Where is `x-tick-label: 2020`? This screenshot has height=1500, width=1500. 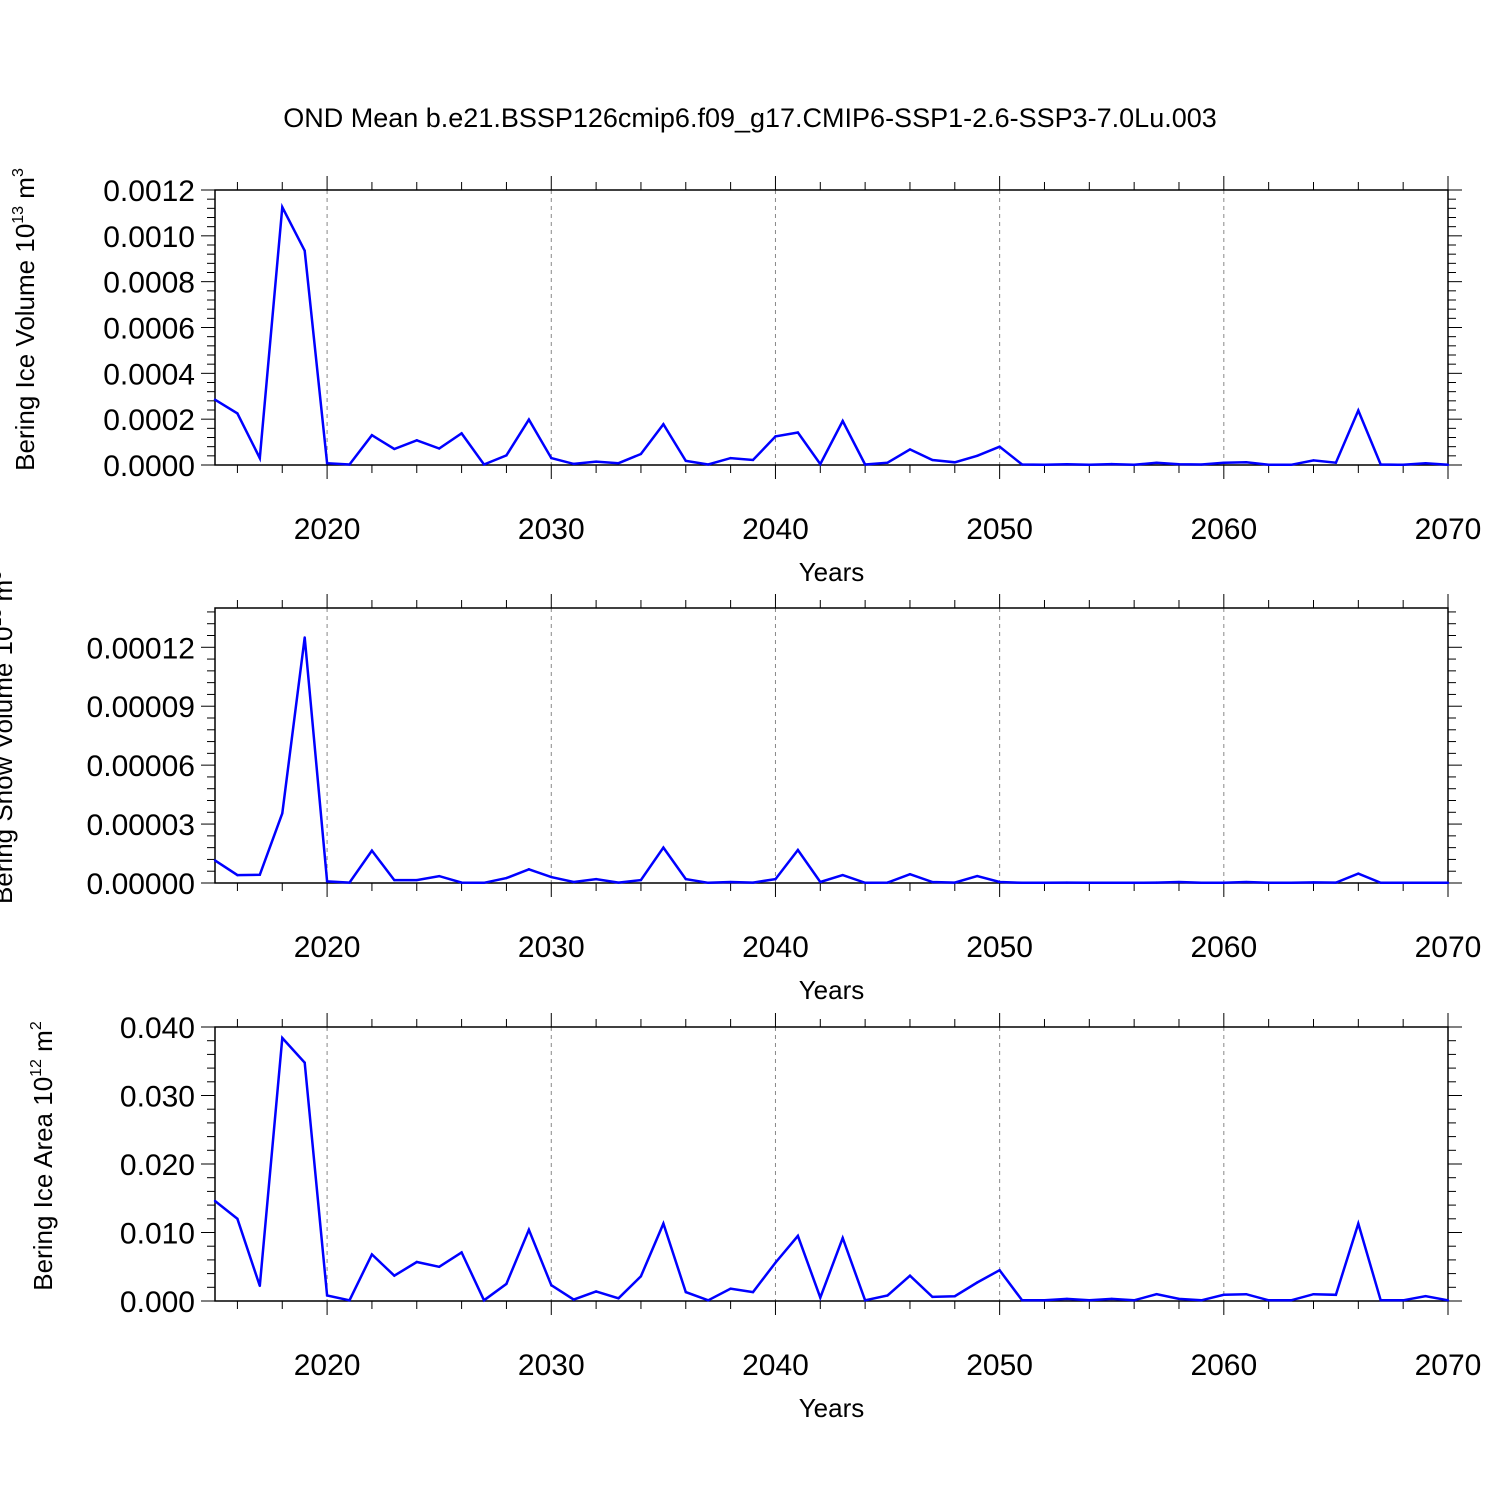 x-tick-label: 2020 is located at coordinates (327, 947).